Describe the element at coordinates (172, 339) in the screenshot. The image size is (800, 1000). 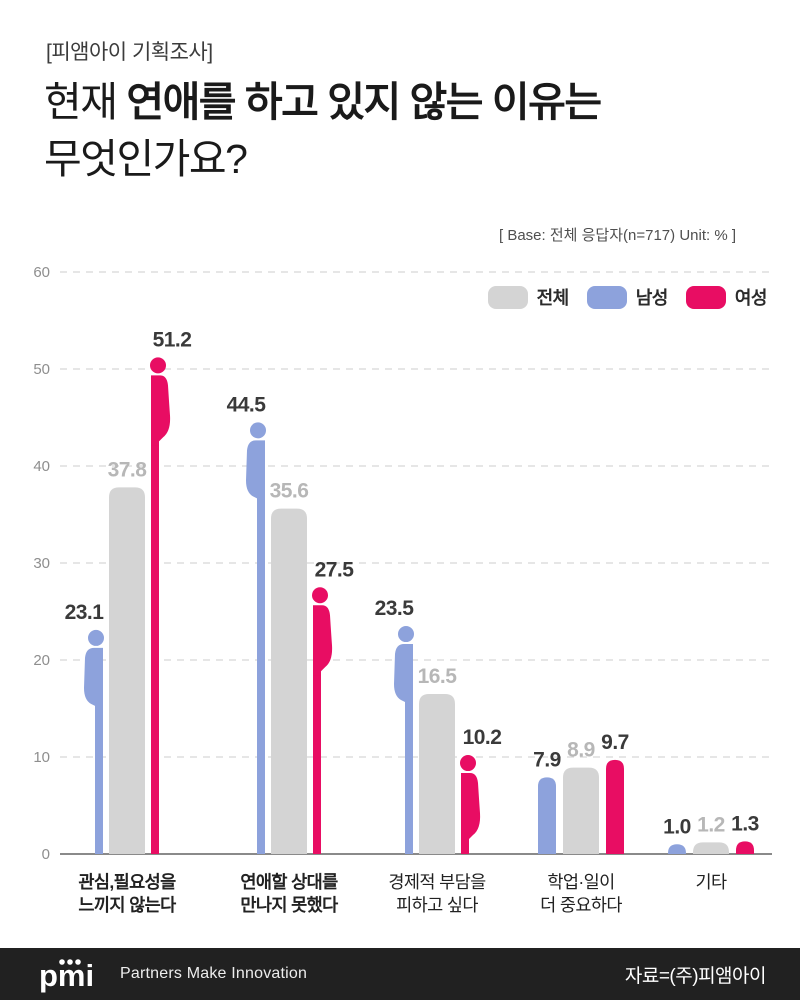
I see `value-label: 51.2` at that location.